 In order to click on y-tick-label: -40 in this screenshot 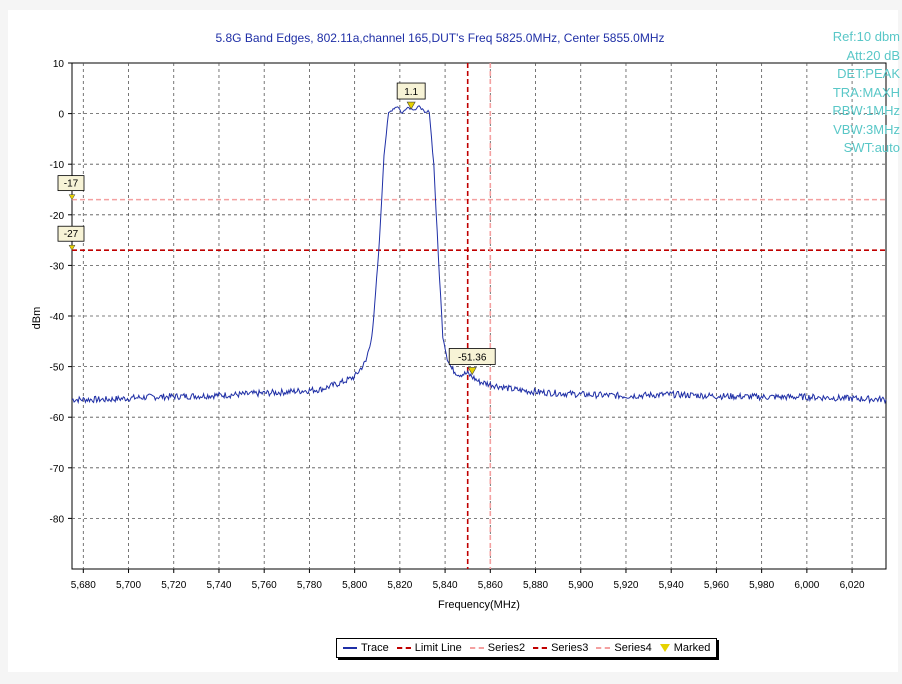, I will do `click(57, 317)`.